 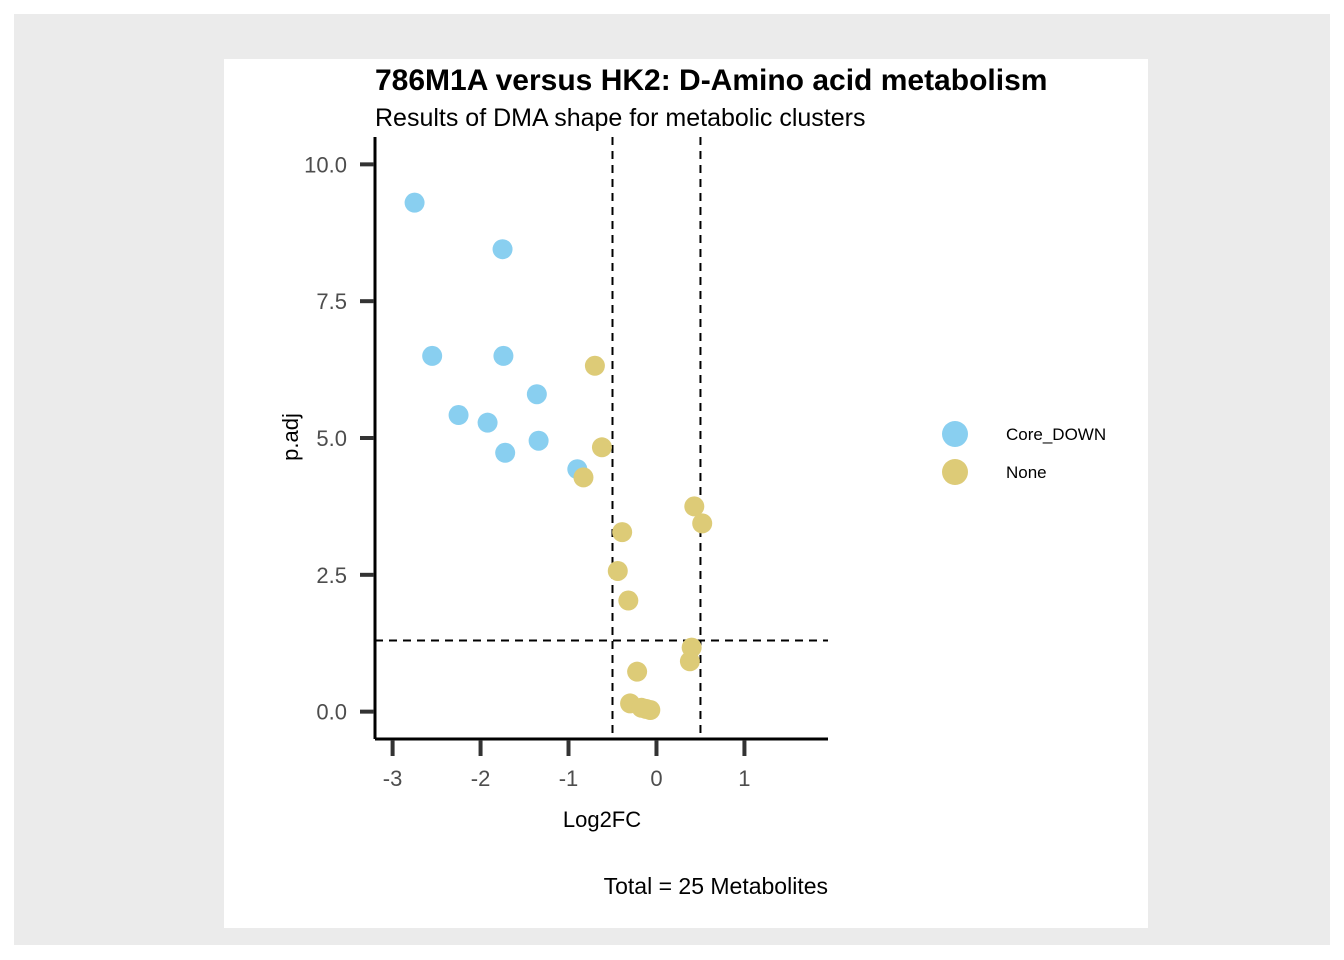 I want to click on y-tick-label: 5.0, so click(x=331, y=438).